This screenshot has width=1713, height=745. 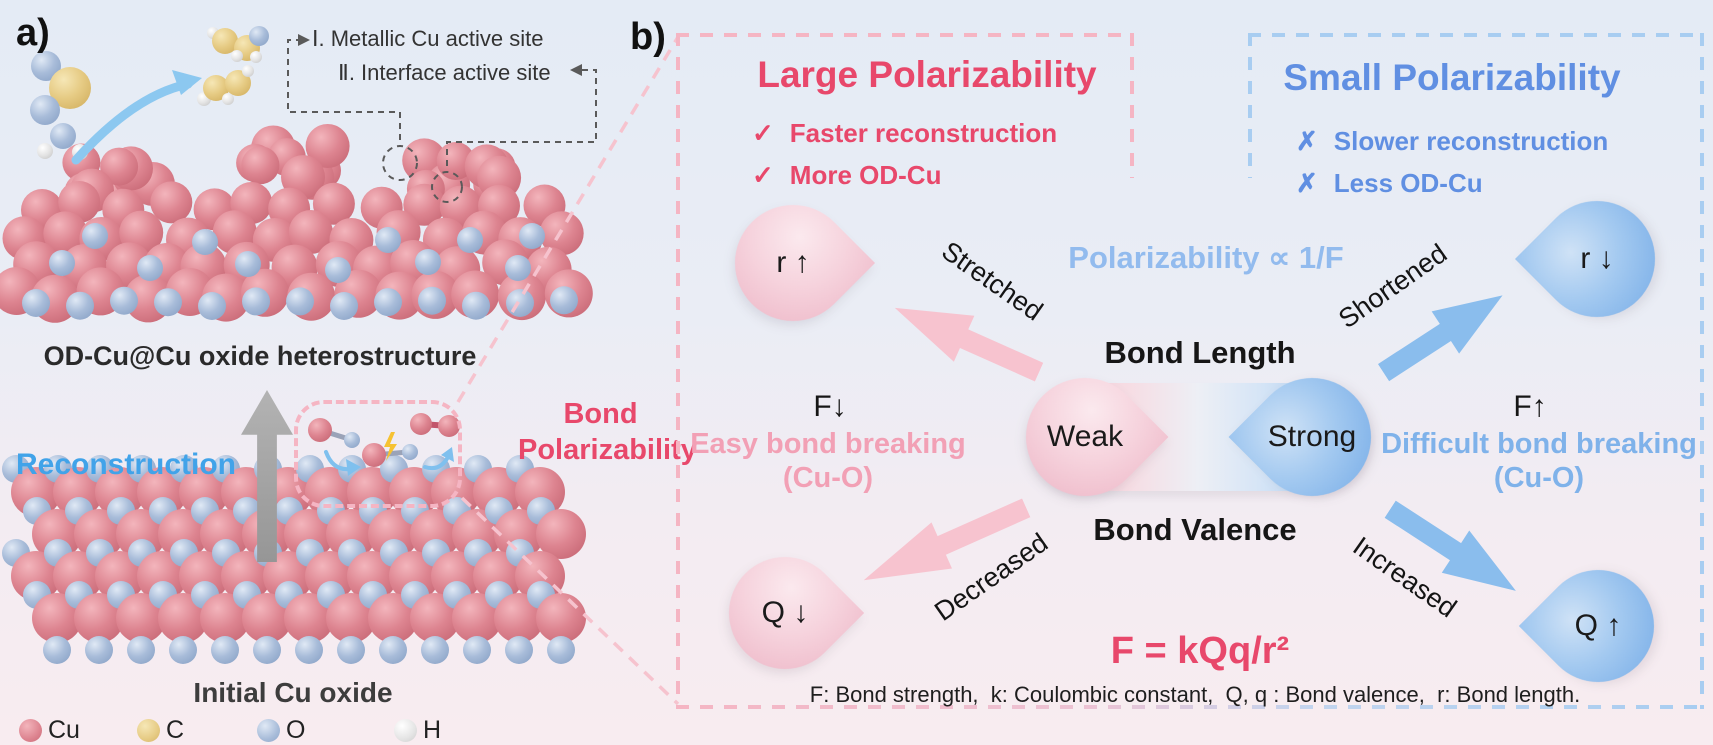 I want to click on legend-cu-label: Cu, so click(x=64, y=730).